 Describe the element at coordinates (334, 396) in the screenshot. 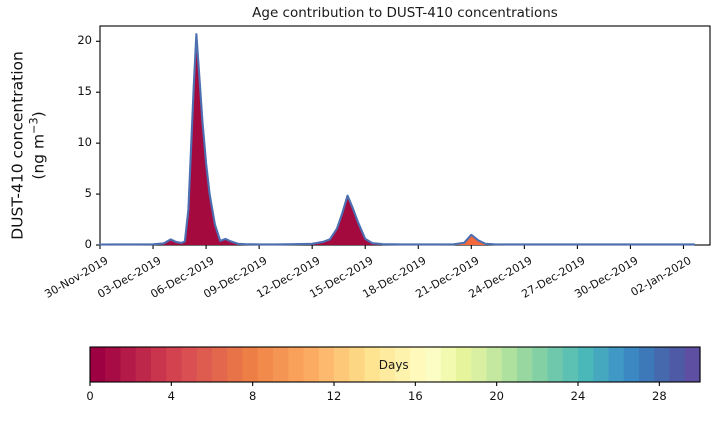

I see `colorbar-tick-label: 12` at that location.